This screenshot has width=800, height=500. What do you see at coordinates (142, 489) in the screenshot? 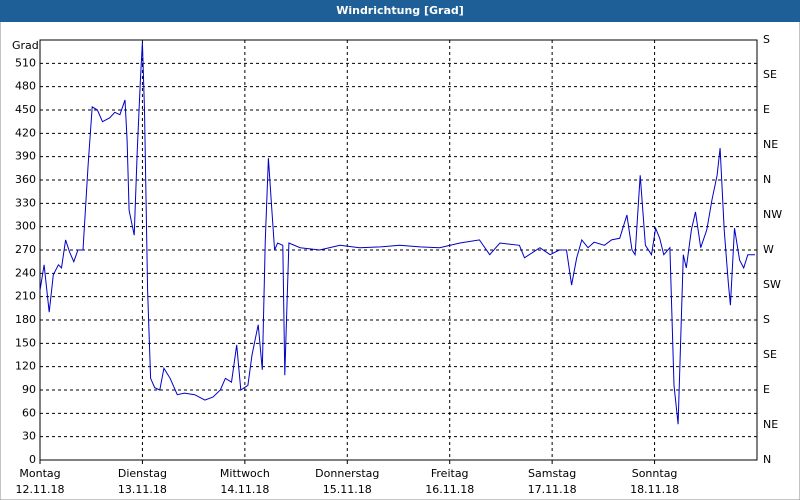
I see `x-tick-date: 13.11.18` at bounding box center [142, 489].